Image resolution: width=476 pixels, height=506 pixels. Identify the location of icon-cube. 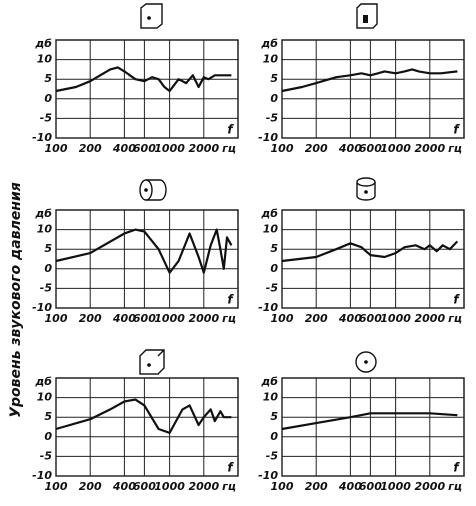
(152, 362).